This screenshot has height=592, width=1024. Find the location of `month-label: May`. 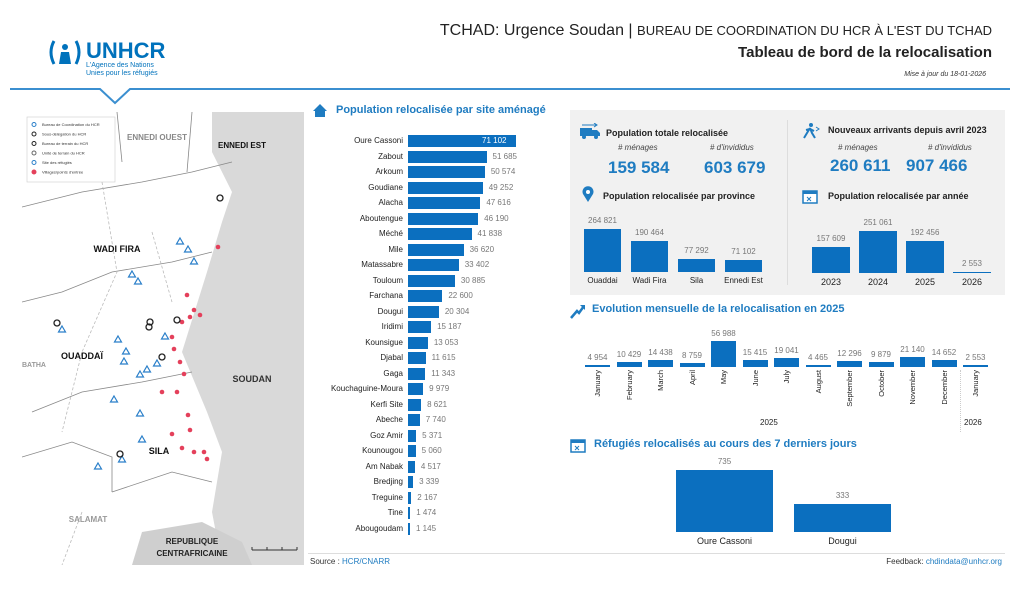

month-label: May is located at coordinates (723, 377).